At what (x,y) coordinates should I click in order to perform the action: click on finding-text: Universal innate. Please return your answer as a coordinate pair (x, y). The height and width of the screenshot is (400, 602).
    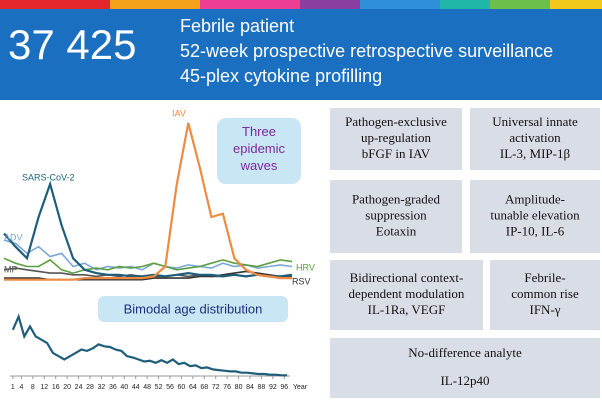
    Looking at the image, I should click on (535, 121).